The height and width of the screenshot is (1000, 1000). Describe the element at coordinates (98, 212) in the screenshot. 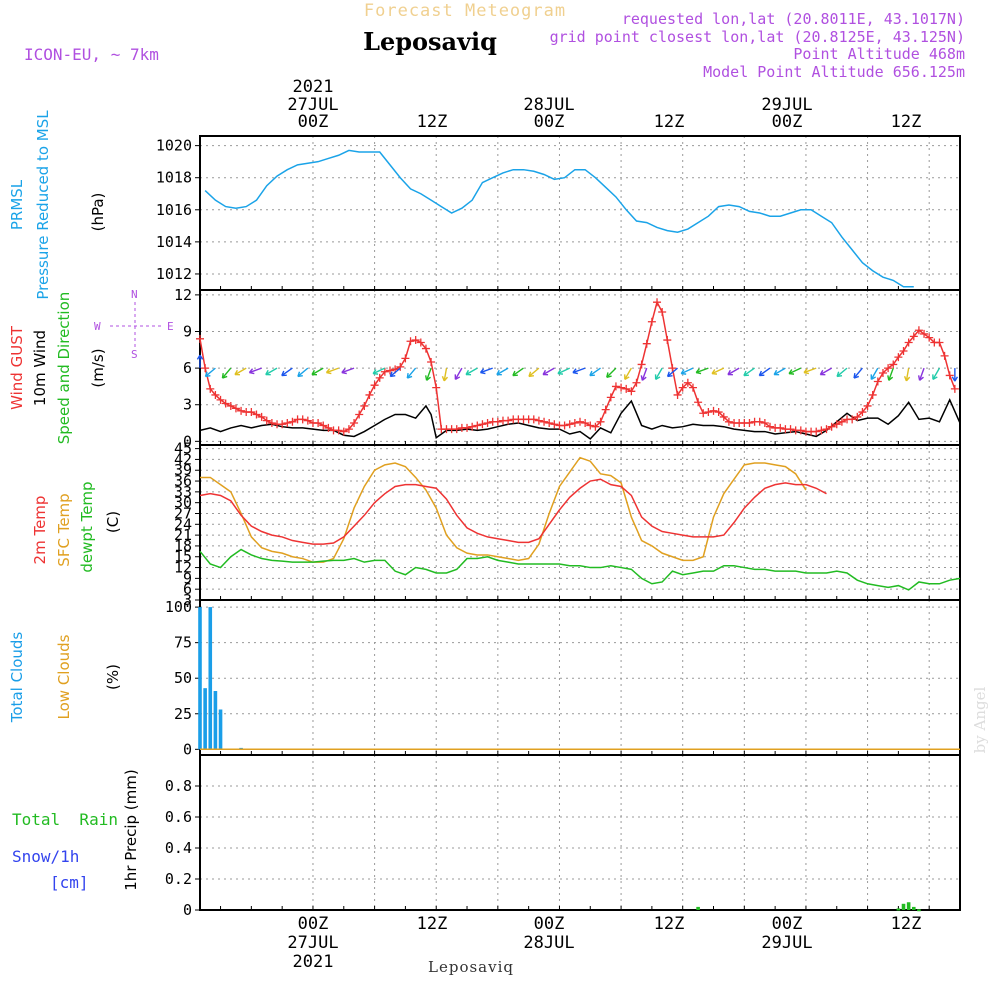

I see `p1-label-unit: (hPa)` at that location.